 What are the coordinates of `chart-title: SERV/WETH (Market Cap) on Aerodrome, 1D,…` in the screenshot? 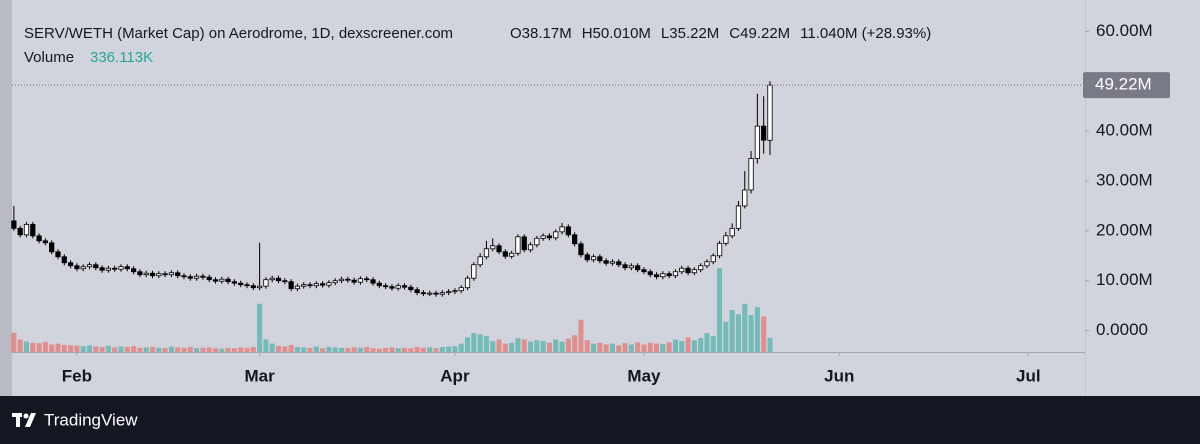 It's located at (238, 33).